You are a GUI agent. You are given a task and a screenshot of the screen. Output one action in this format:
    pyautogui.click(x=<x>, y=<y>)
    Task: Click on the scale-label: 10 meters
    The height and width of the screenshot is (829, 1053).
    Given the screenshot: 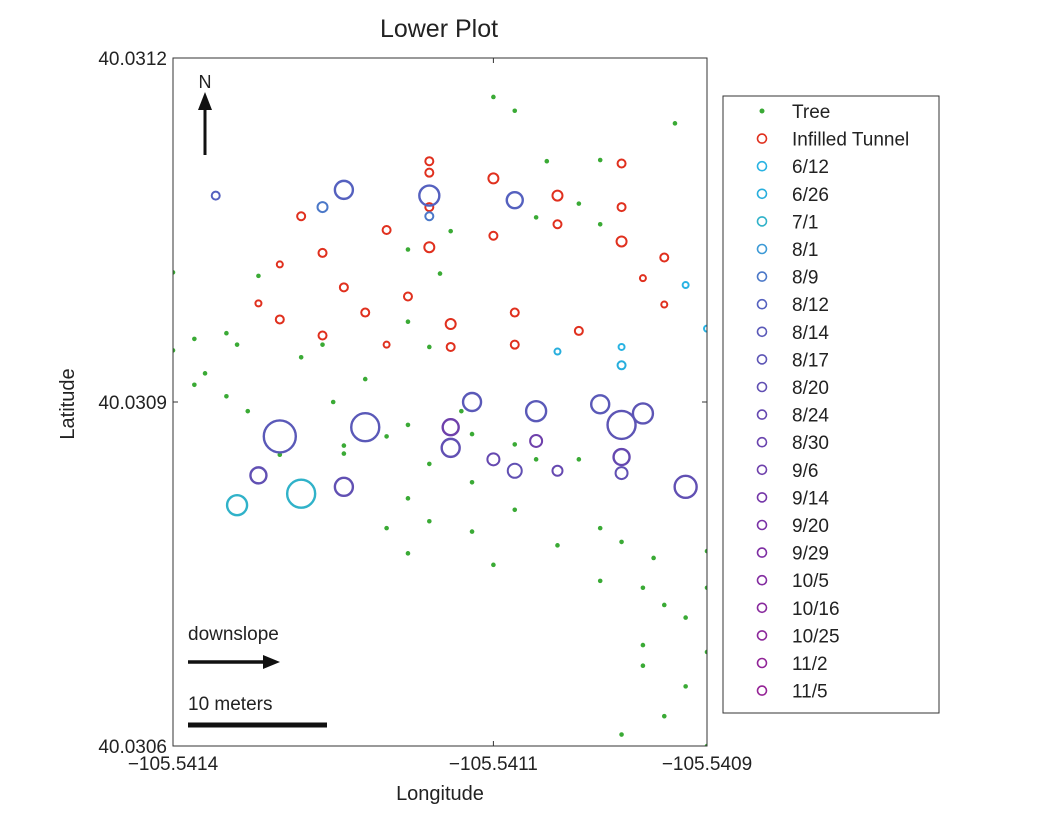 What is the action you would take?
    pyautogui.click(x=230, y=704)
    